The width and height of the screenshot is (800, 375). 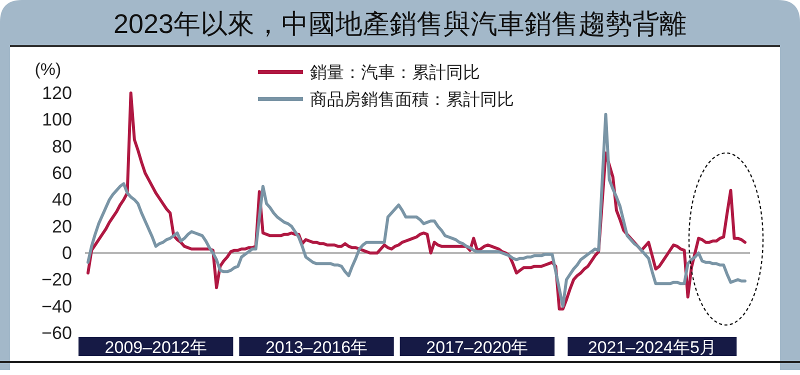 What do you see at coordinates (412, 99) in the screenshot?
I see `legend-label: 商品房銷售面積：累計同比` at bounding box center [412, 99].